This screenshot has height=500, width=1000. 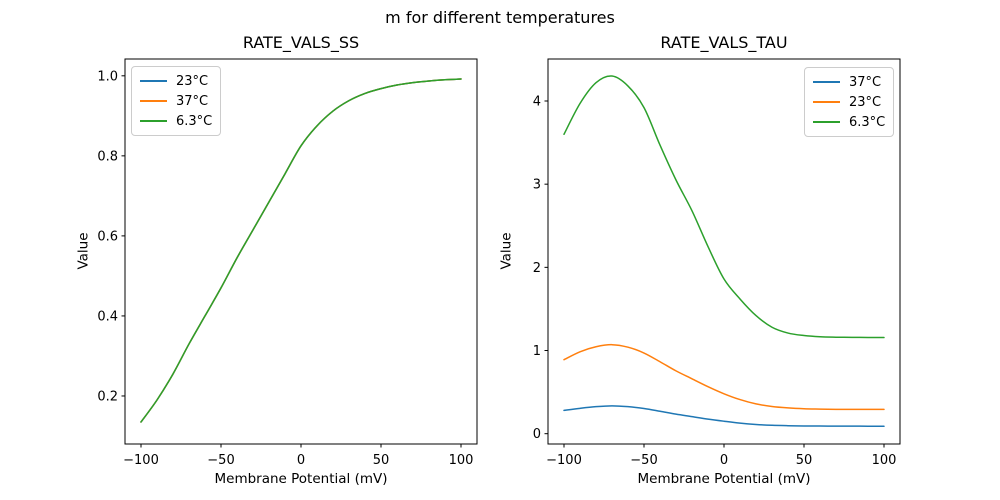 I want to click on legend-right: 37°C 23°C 6.3°C, so click(x=849, y=102).